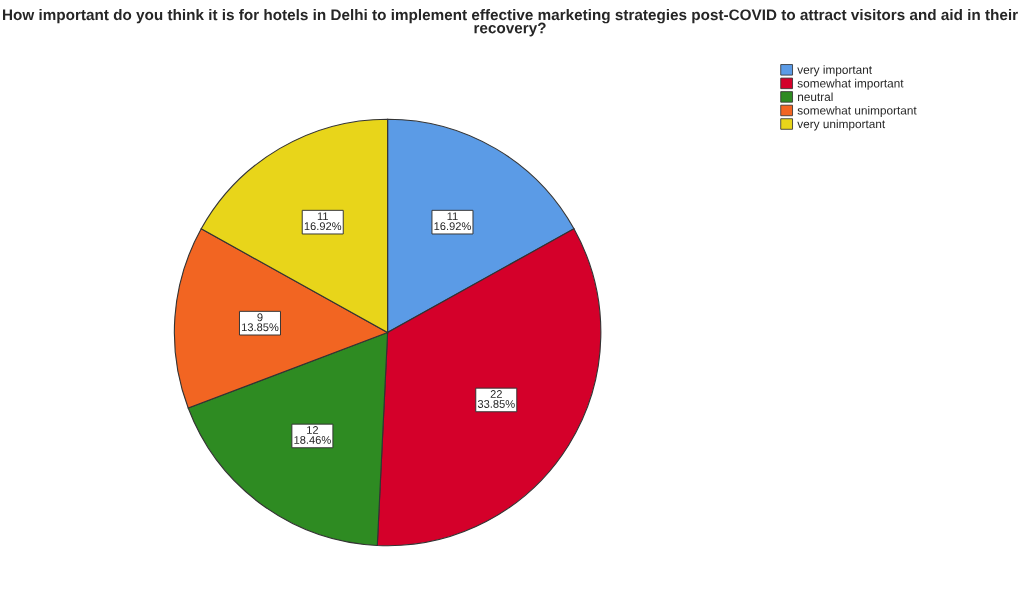 This screenshot has height=599, width=1020. I want to click on legend-label: somewhat important, so click(850, 84).